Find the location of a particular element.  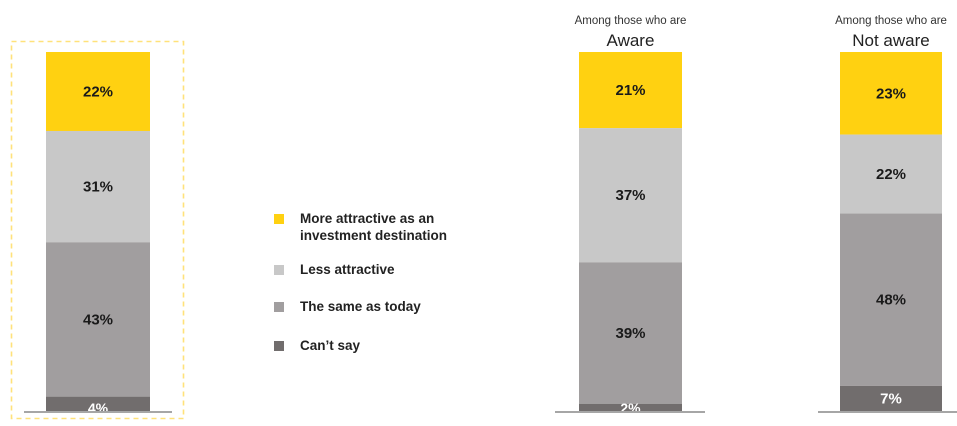

data-label: 21% is located at coordinates (630, 90).